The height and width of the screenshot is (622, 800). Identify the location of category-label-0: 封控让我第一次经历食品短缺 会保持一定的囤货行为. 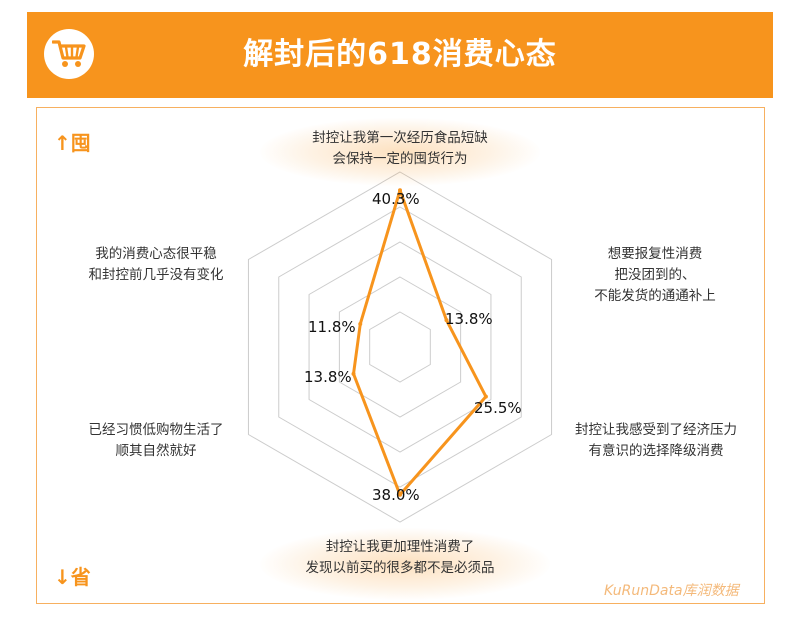
(400, 149).